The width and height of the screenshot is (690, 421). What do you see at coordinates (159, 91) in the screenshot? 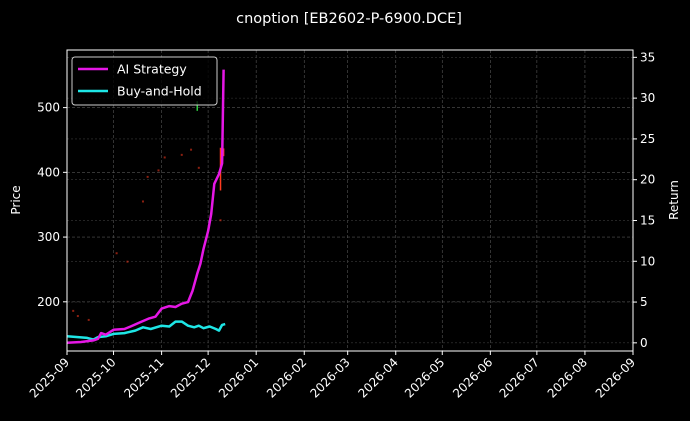
I see `legend-label-buy-and-hold: Buy-and-Hold` at bounding box center [159, 91].